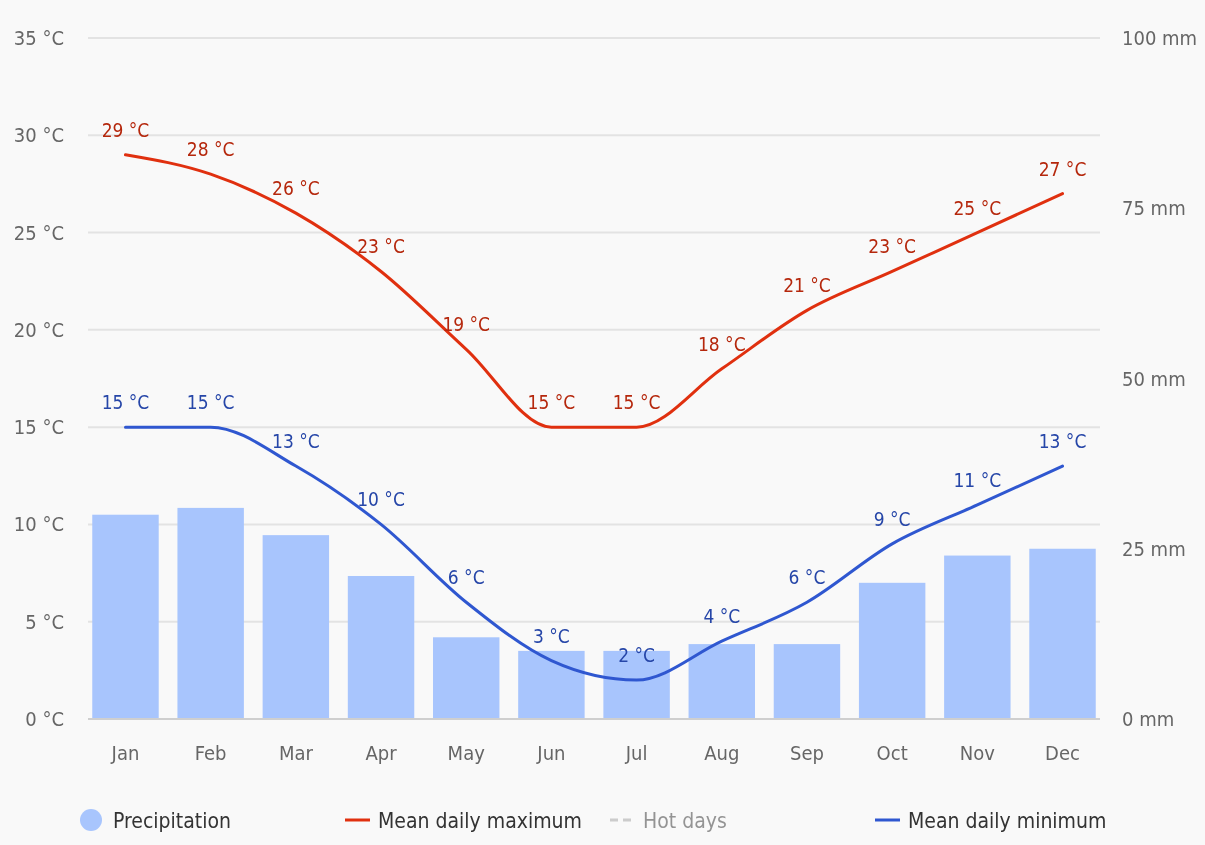 Image resolution: width=1205 pixels, height=845 pixels. Describe the element at coordinates (38, 524) in the screenshot. I see `y-tick-label: 10 °C` at that location.